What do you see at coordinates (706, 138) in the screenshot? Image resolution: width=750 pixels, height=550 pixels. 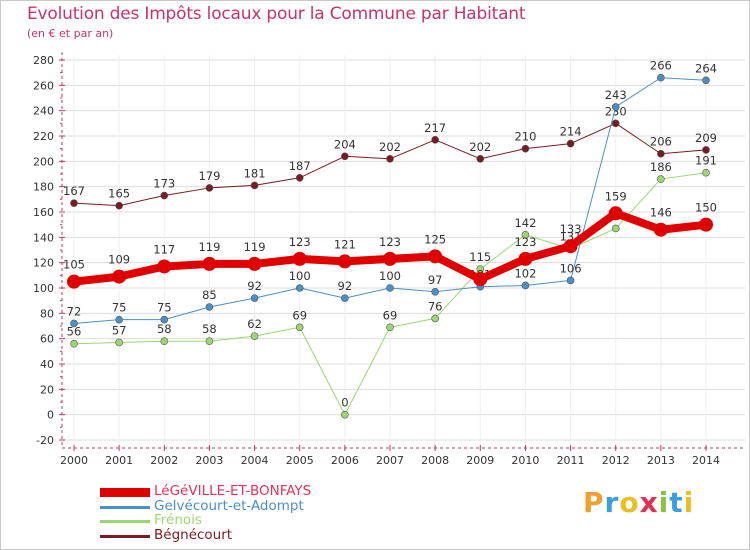 I see `data-label-b-gn-court: 209` at bounding box center [706, 138].